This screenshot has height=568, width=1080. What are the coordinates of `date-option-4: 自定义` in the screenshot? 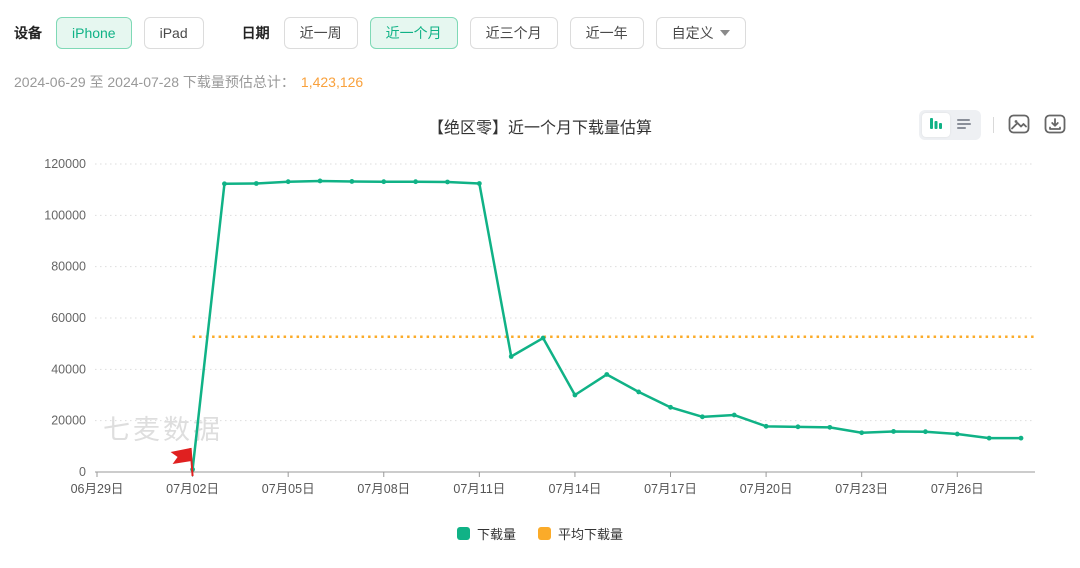 It's located at (700, 33).